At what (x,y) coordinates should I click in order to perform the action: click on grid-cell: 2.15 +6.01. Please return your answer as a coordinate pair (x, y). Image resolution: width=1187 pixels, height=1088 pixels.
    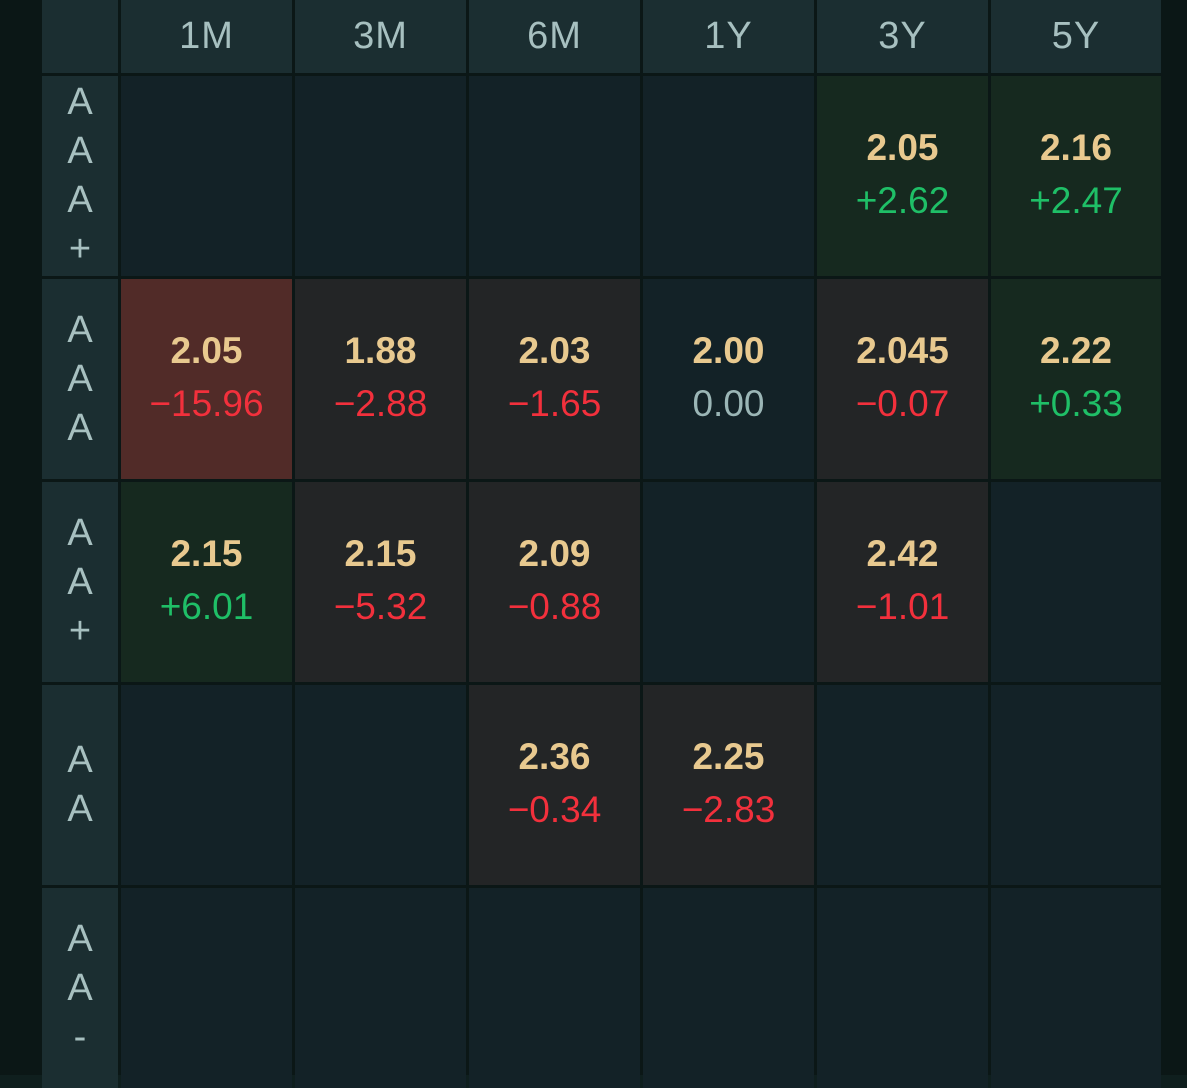
    Looking at the image, I should click on (206, 582).